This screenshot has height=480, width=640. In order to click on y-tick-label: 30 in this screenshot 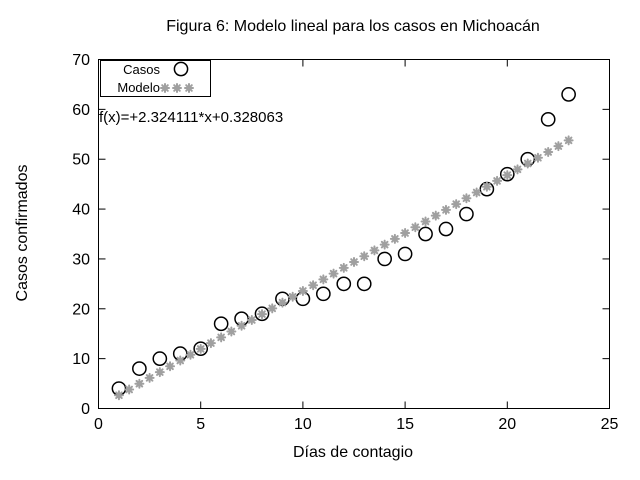, I will do `click(81, 259)`.